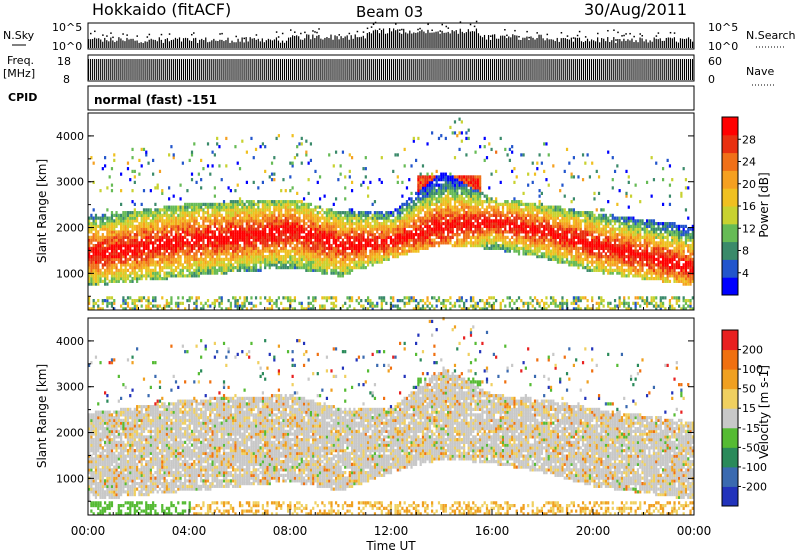 The image size is (800, 554). What do you see at coordinates (635, 9) in the screenshot?
I see `date-title: 30/Aug/2011` at bounding box center [635, 9].